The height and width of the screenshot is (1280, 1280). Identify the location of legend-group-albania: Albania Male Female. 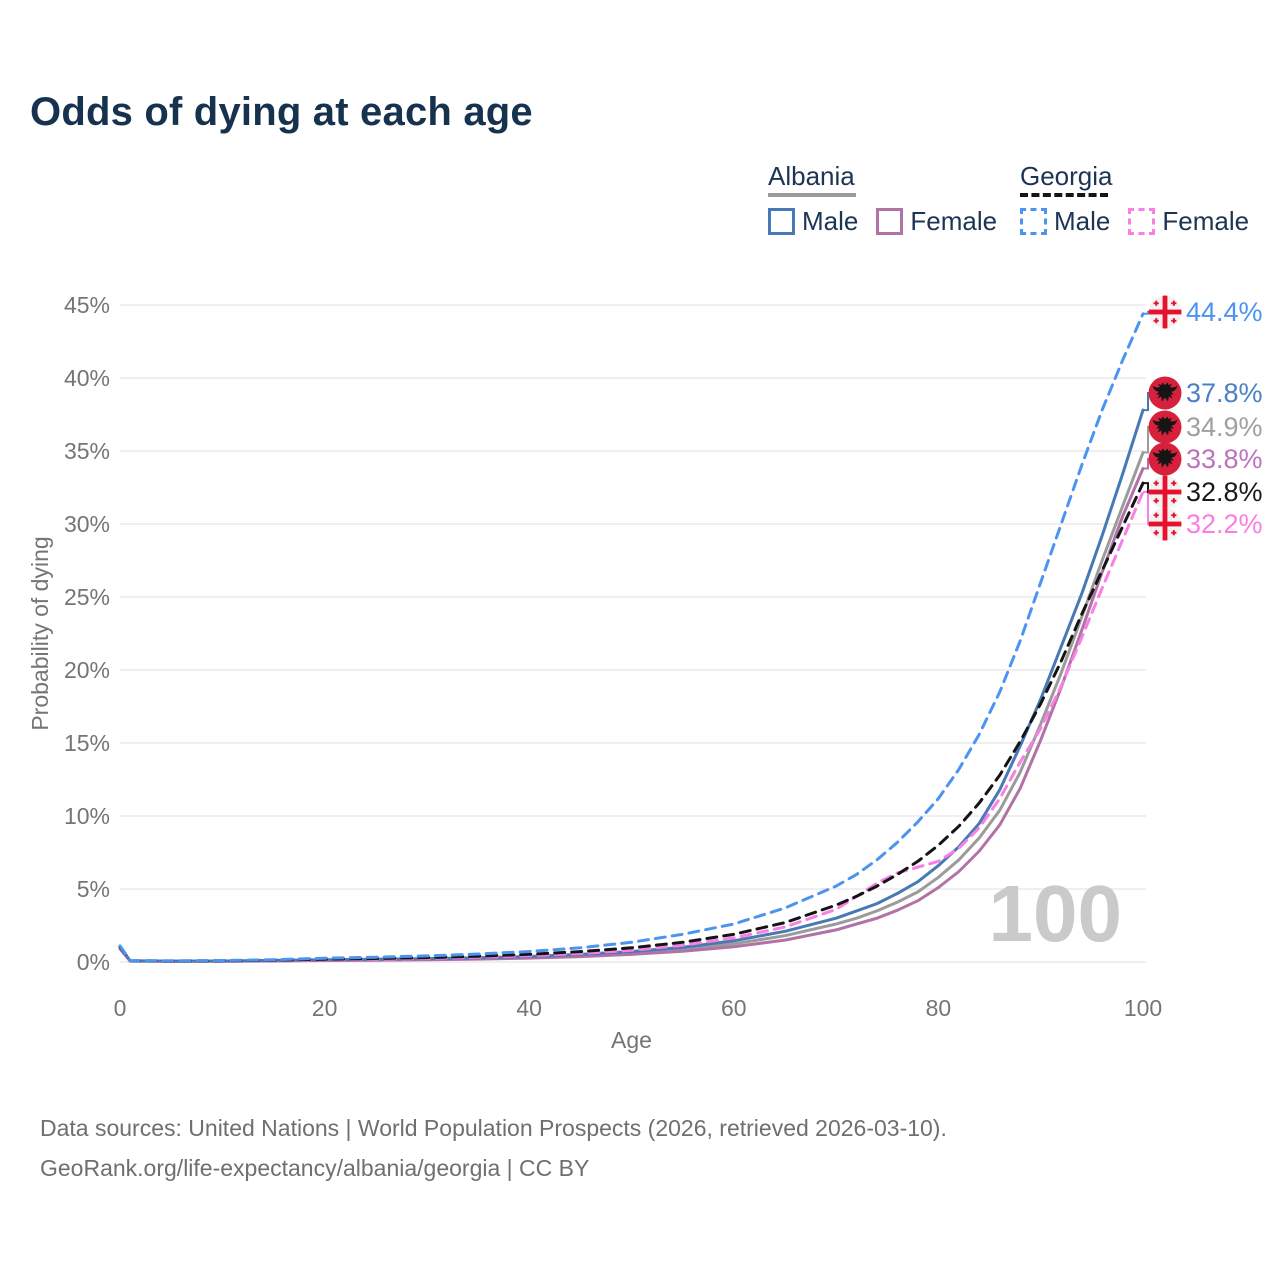
(882, 199).